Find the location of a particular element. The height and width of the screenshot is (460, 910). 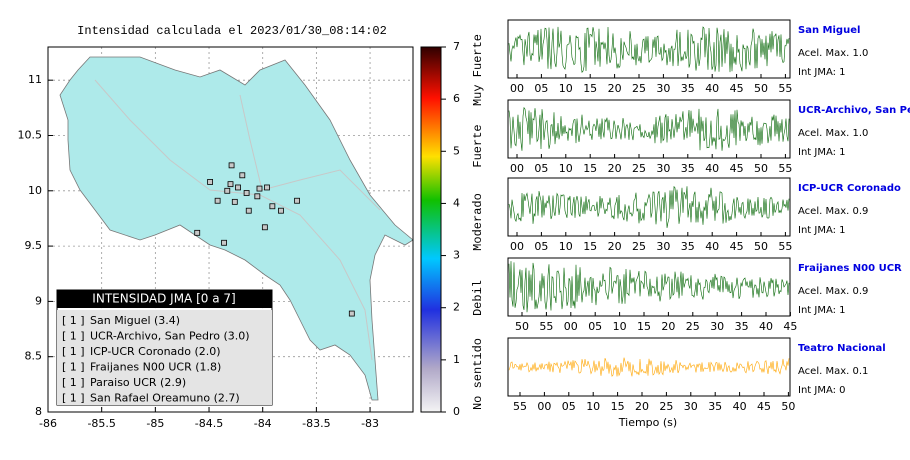

x-tick-label: -85.5 is located at coordinates (101, 423).